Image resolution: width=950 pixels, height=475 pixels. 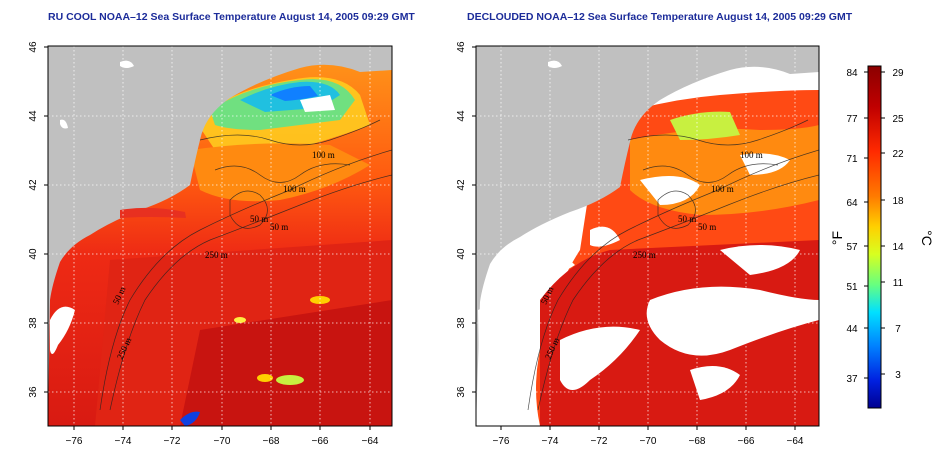 I want to click on left-x-tick-label: −72, so click(x=172, y=441).